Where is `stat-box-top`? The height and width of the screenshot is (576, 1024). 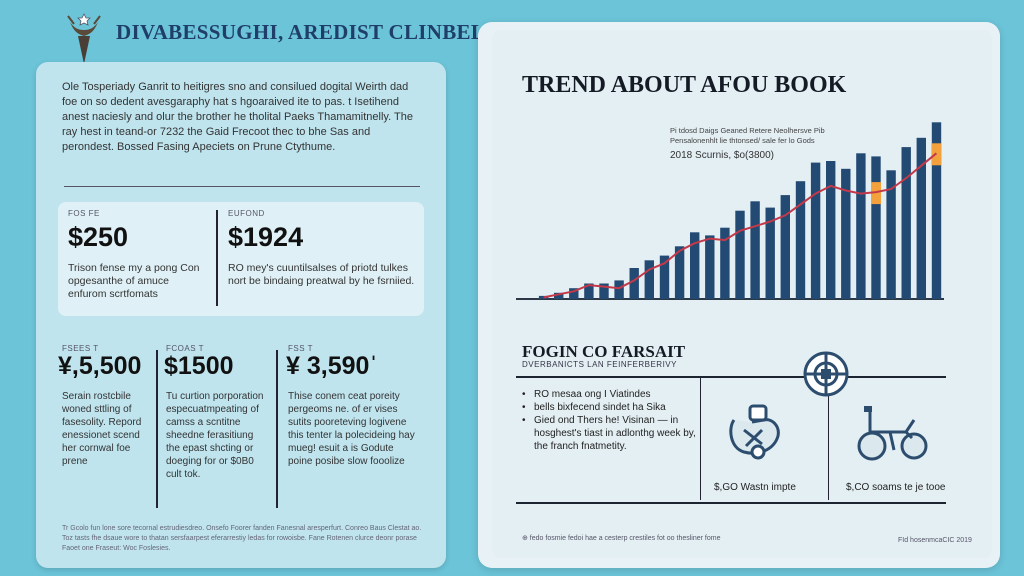
stat-box-top is located at coordinates (241, 259).